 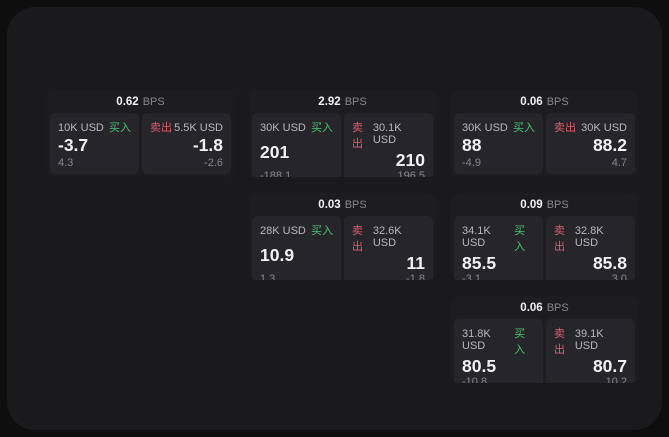 I want to click on sell-delta: 10.2, so click(x=616, y=379).